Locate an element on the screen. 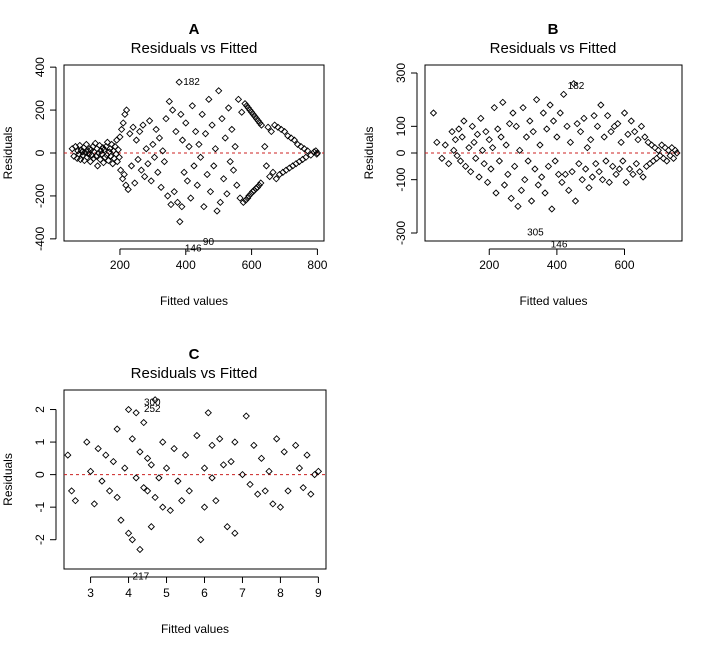 The height and width of the screenshot is (651, 718). outlier-label: 90 is located at coordinates (209, 242).